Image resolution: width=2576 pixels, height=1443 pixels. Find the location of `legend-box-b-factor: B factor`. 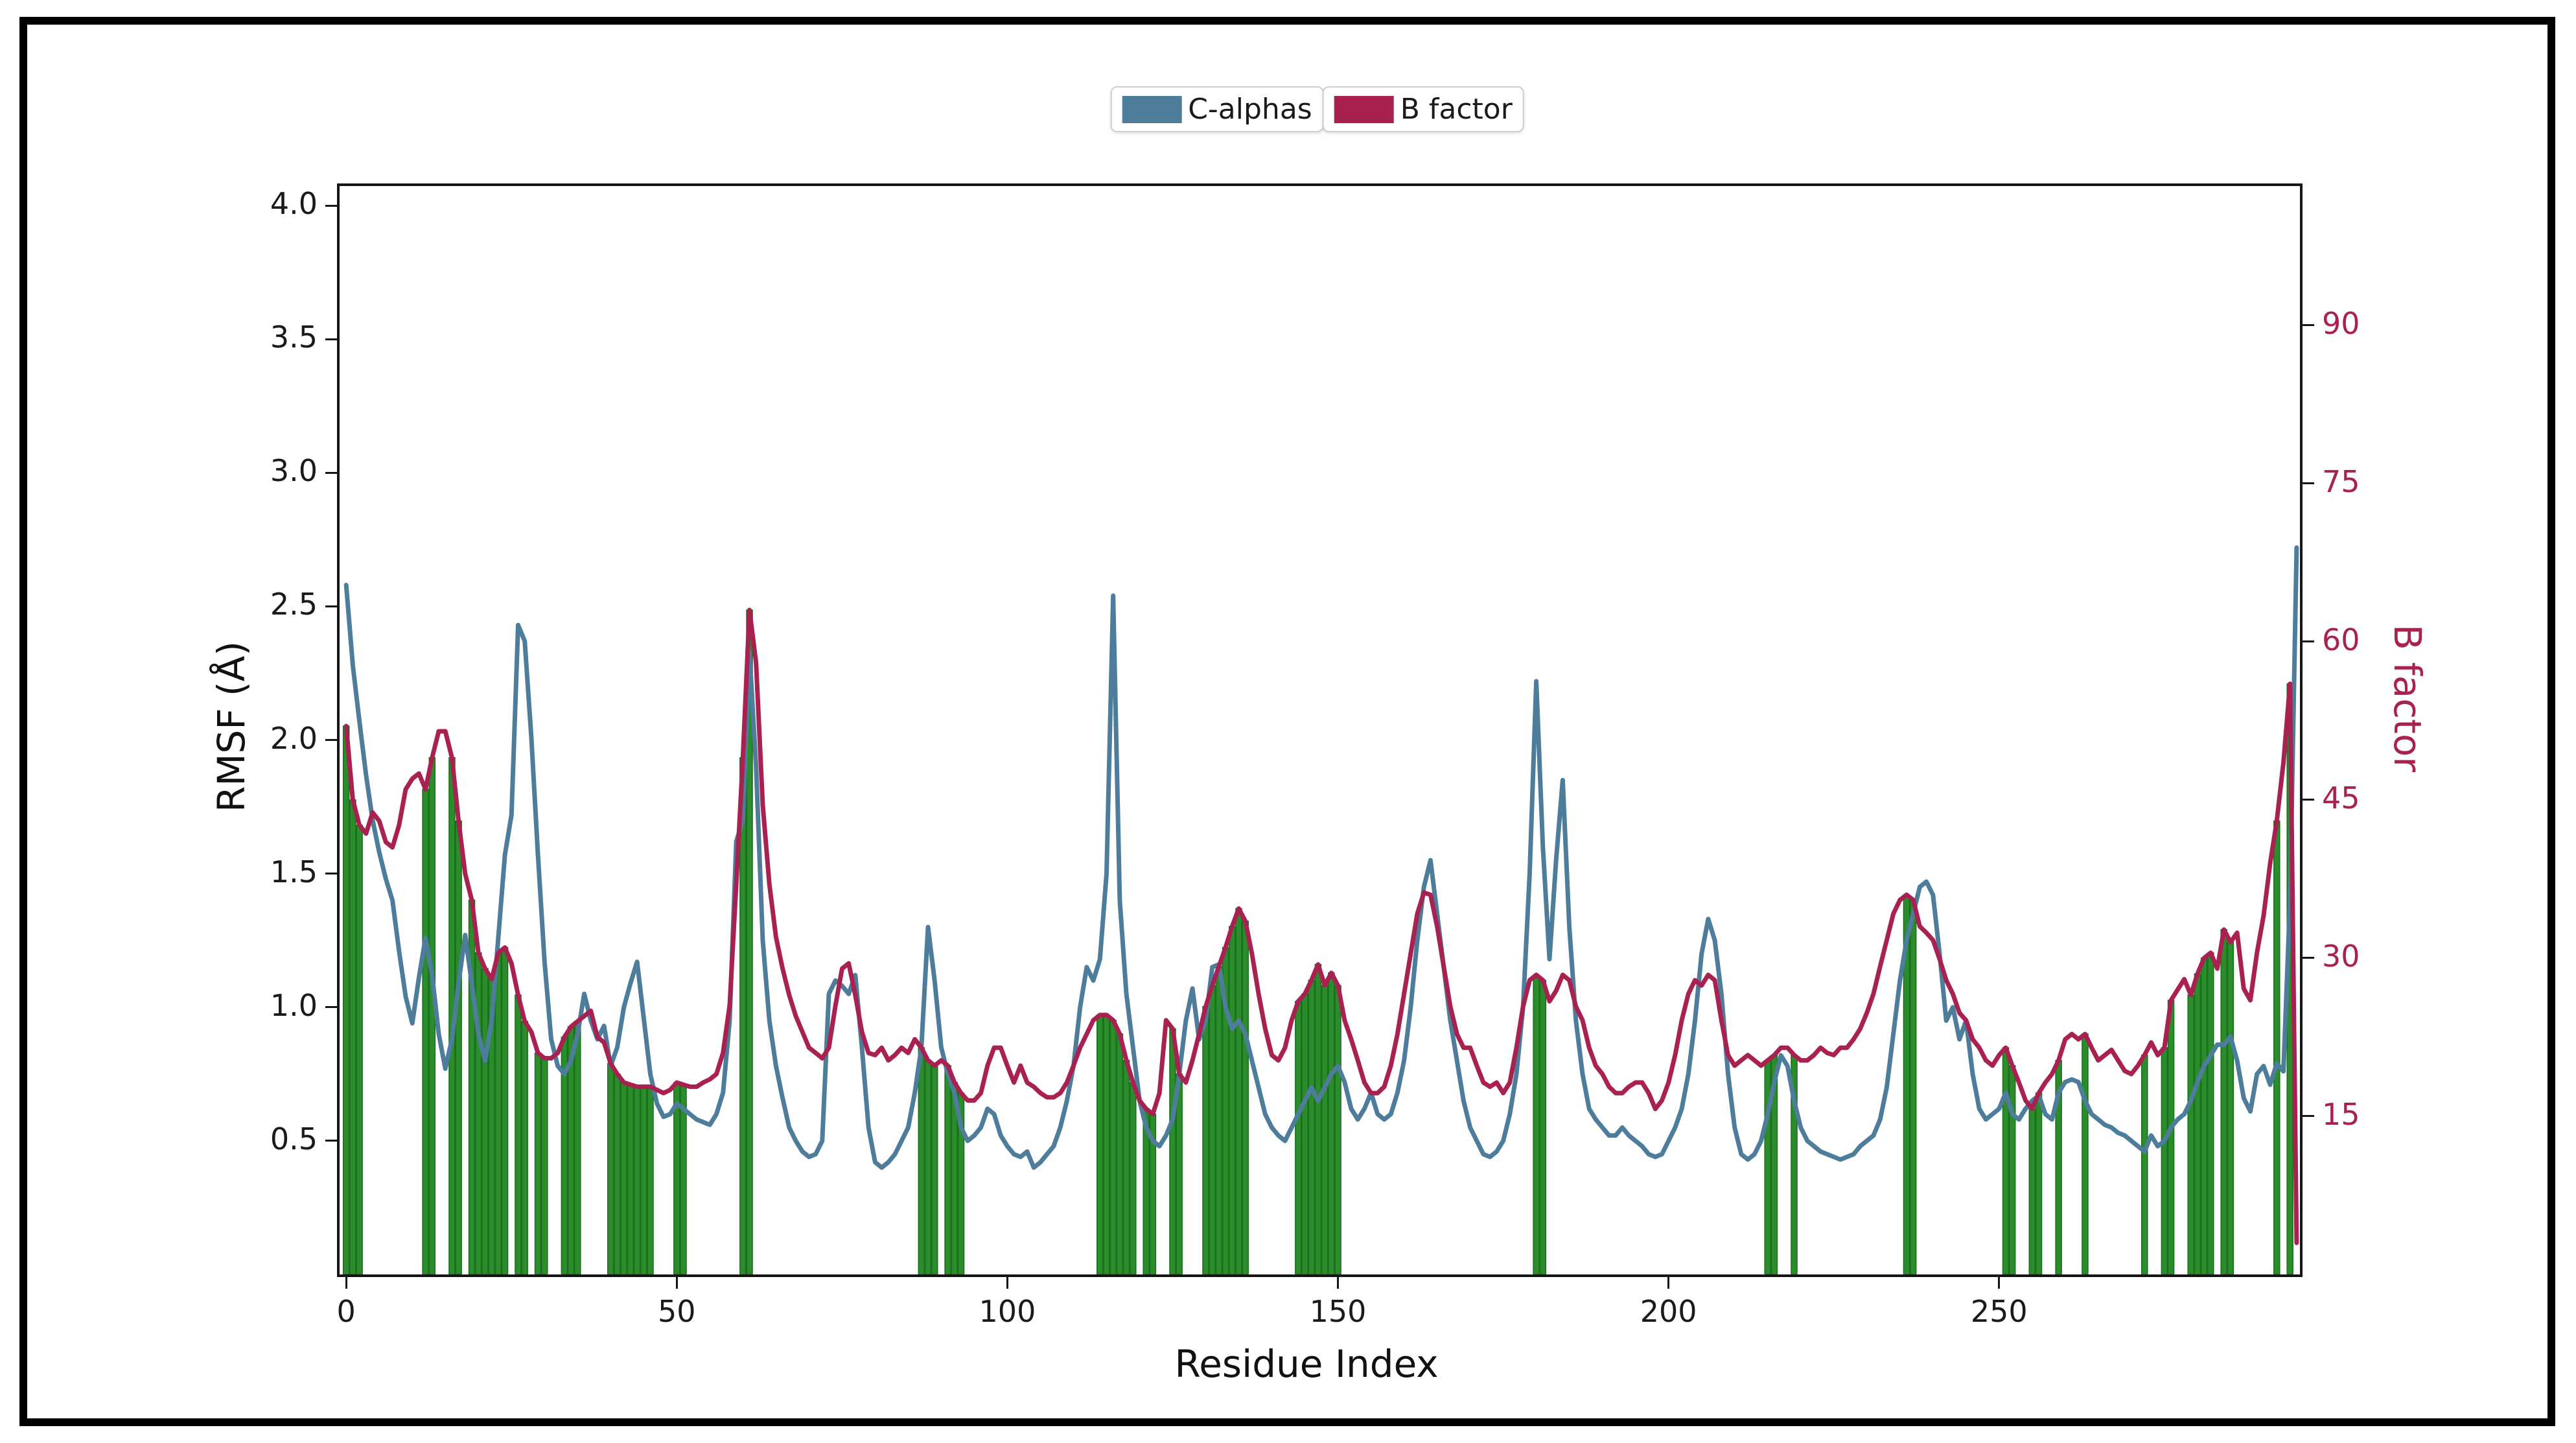

legend-box-b-factor: B factor is located at coordinates (1423, 109).